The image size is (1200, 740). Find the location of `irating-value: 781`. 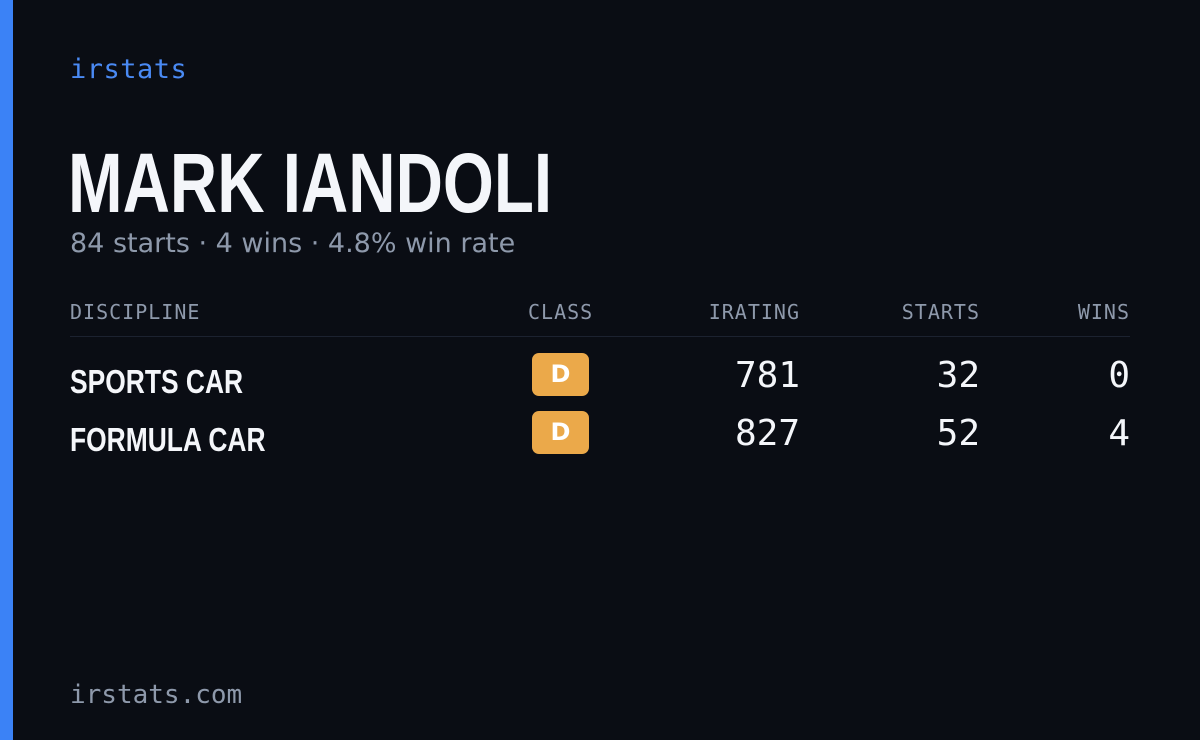

irating-value: 781 is located at coordinates (767, 375).